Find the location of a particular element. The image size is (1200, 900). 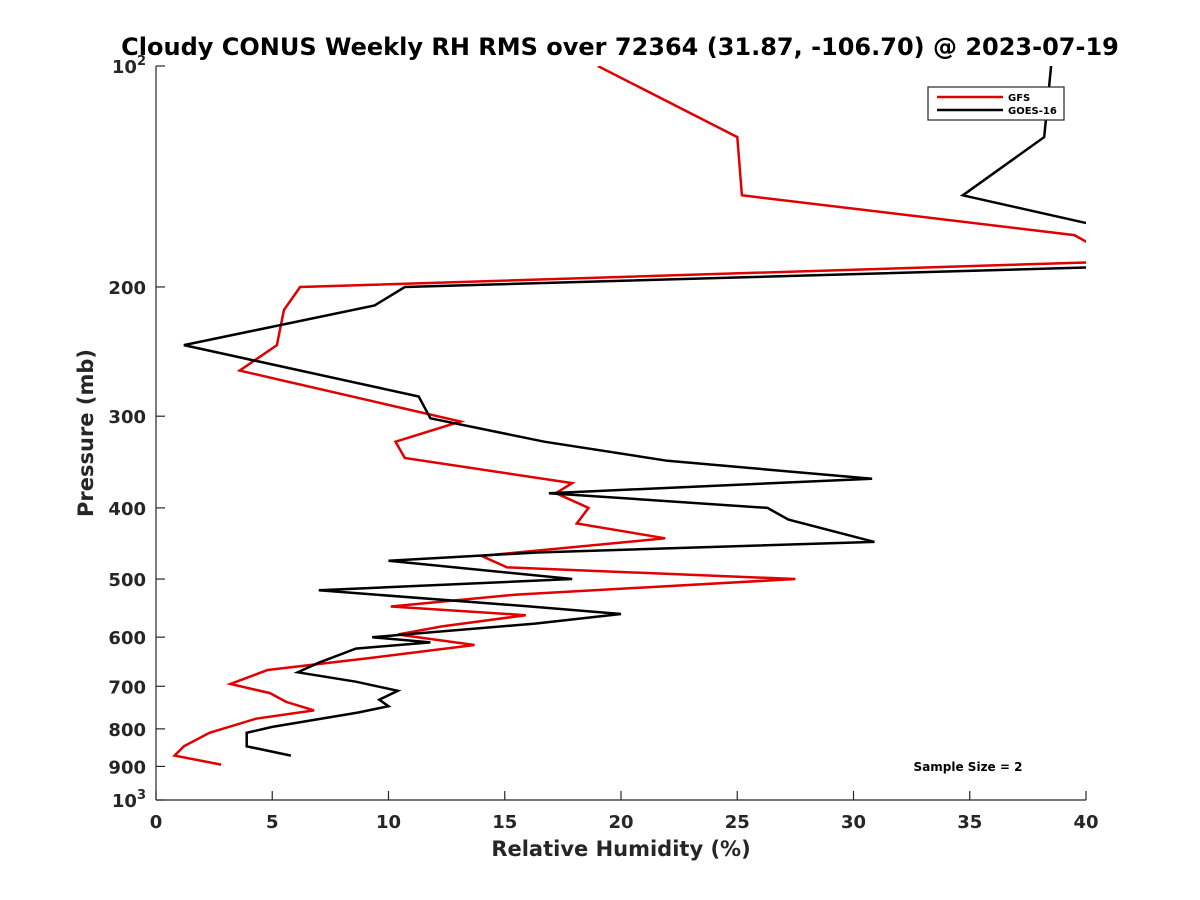

legend-label-goes16: GOES-16 is located at coordinates (1032, 111).